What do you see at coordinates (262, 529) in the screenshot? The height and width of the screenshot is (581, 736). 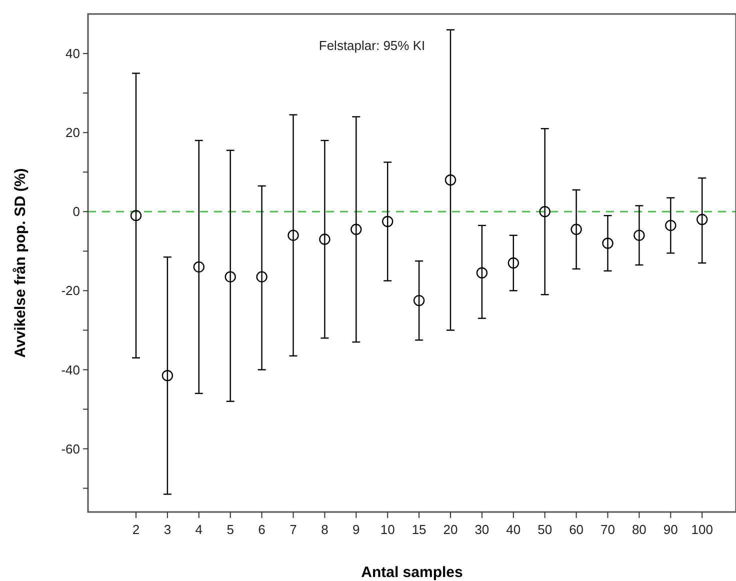 I see `x-tick-label: 6` at bounding box center [262, 529].